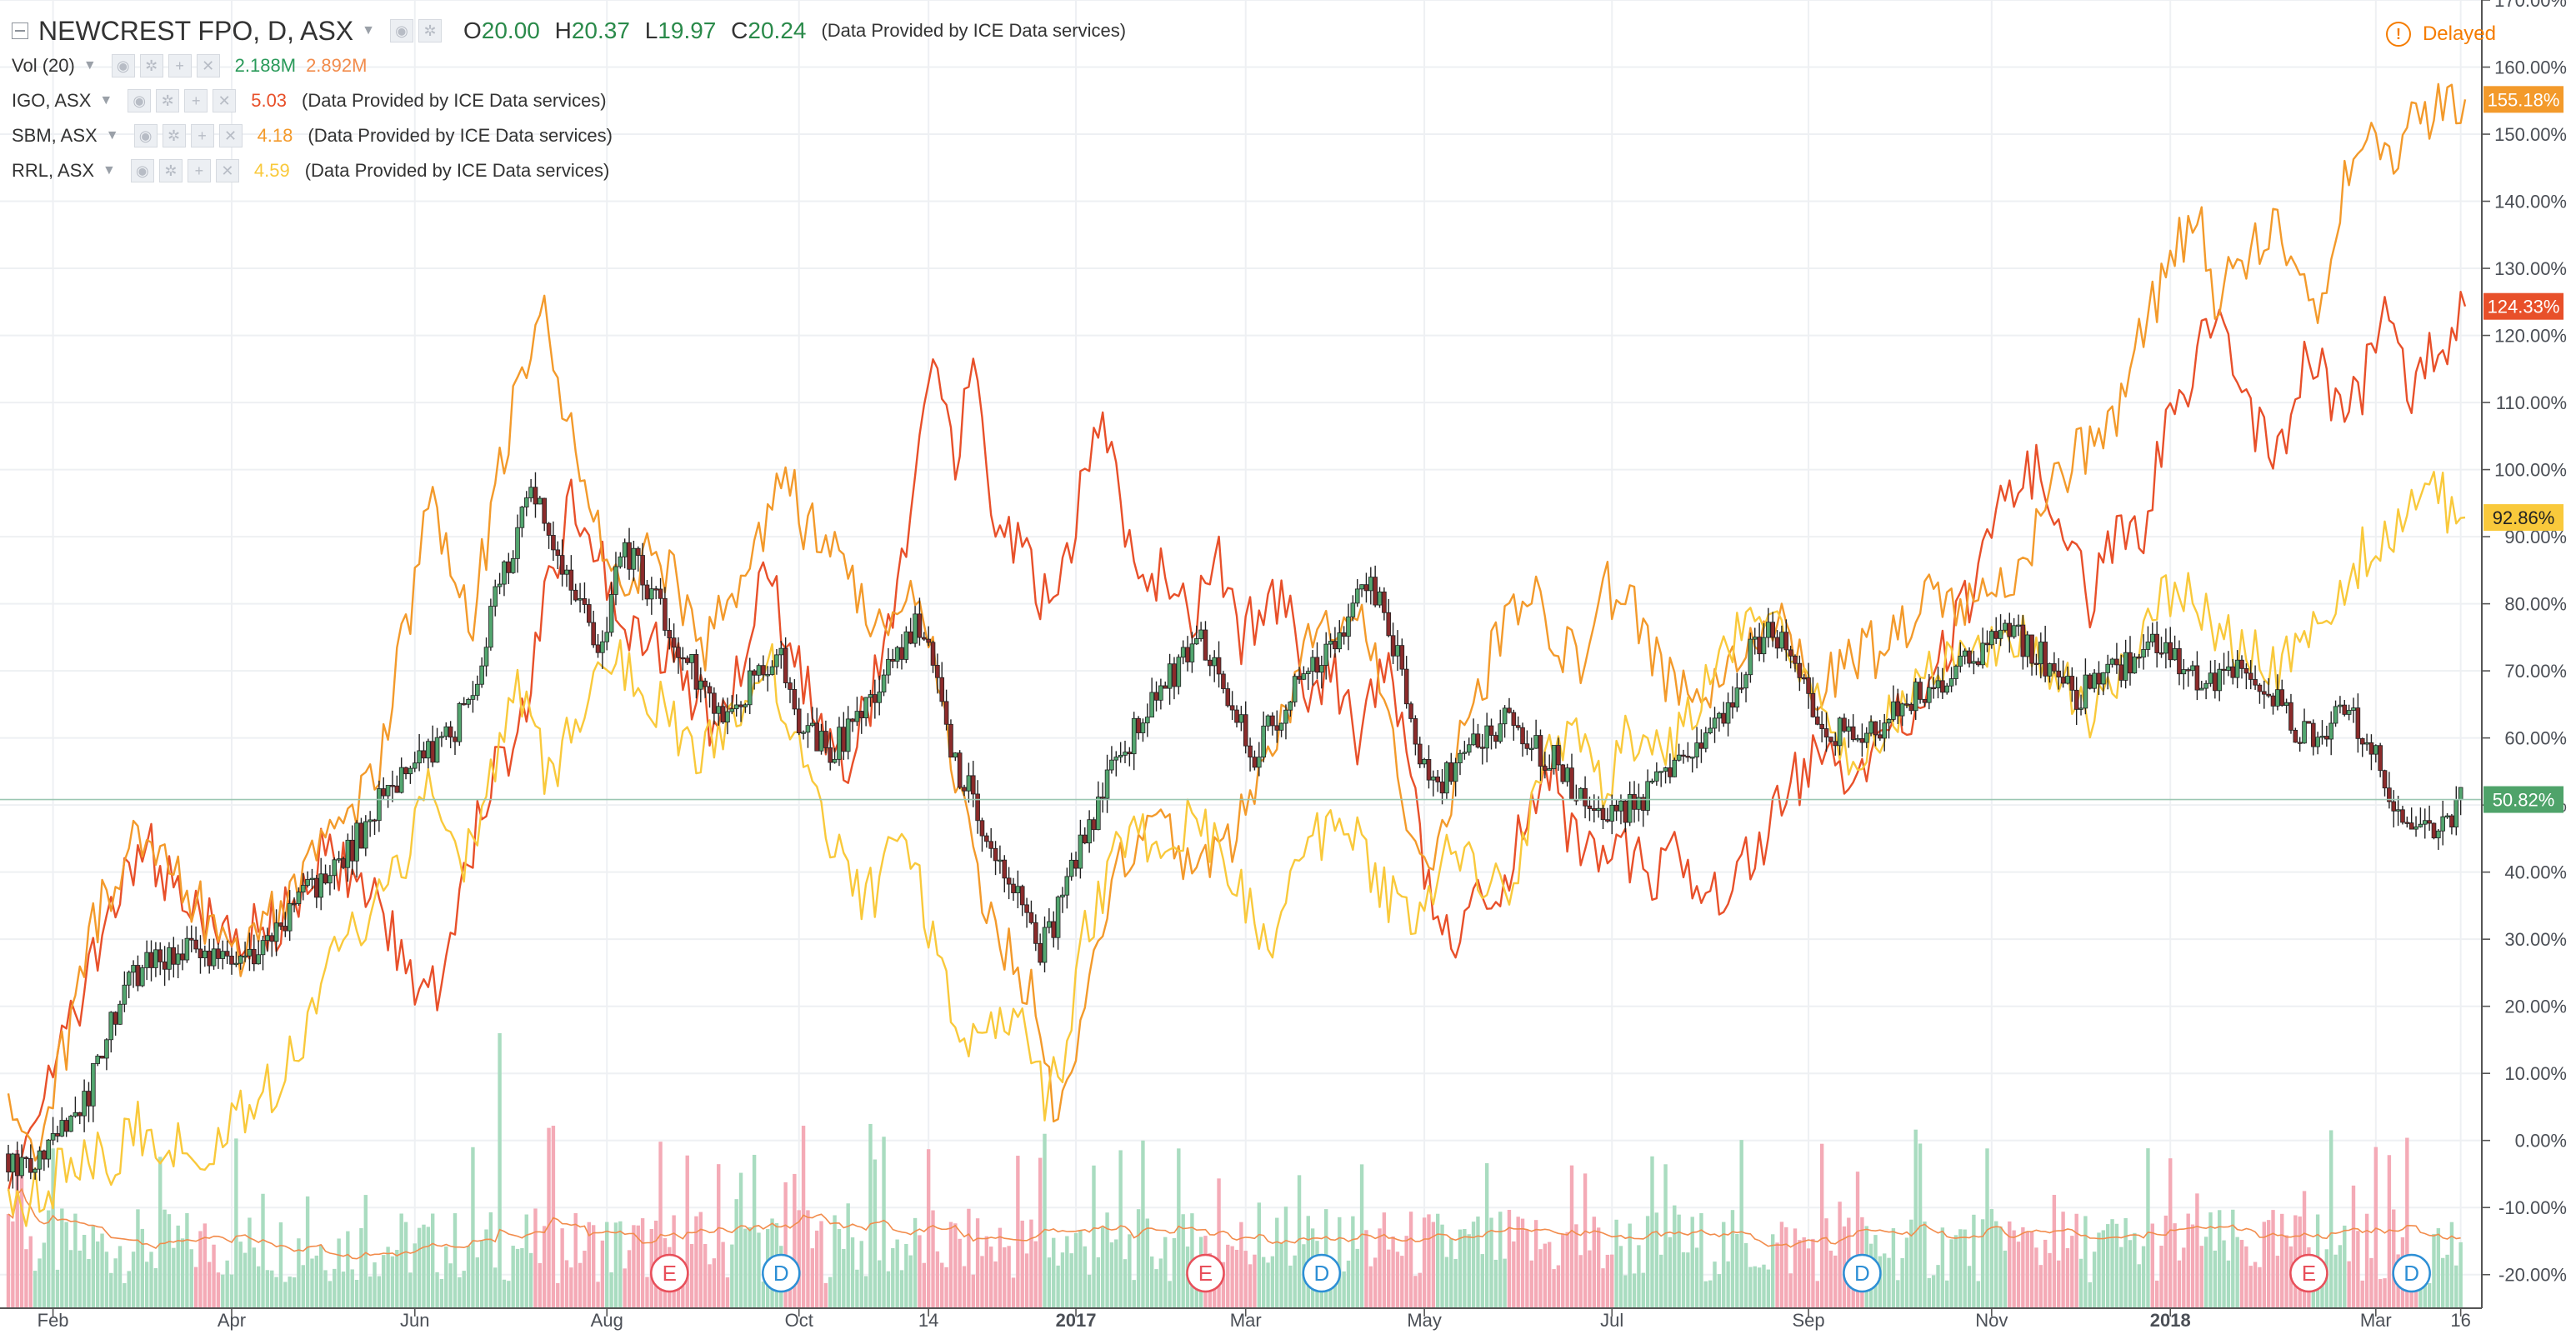 Image resolution: width=2576 pixels, height=1344 pixels. Describe the element at coordinates (52, 101) in the screenshot. I see `compare-symbol-name: IGO, ASX` at that location.